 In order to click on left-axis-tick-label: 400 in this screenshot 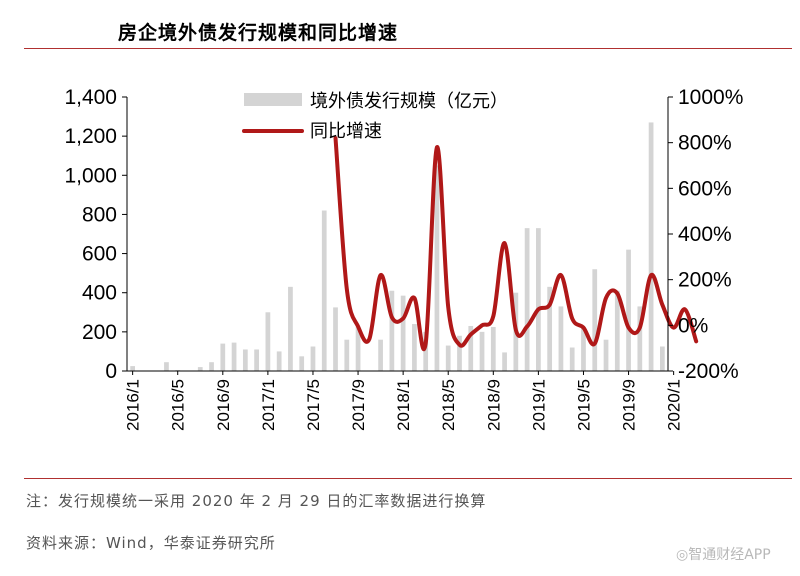, I will do `click(99, 293)`.